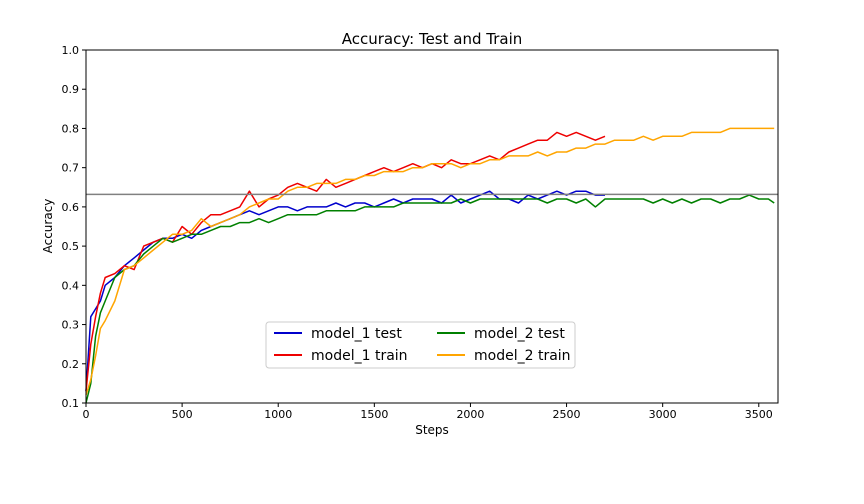  Describe the element at coordinates (470, 414) in the screenshot. I see `x-tick-label: 2000` at that location.